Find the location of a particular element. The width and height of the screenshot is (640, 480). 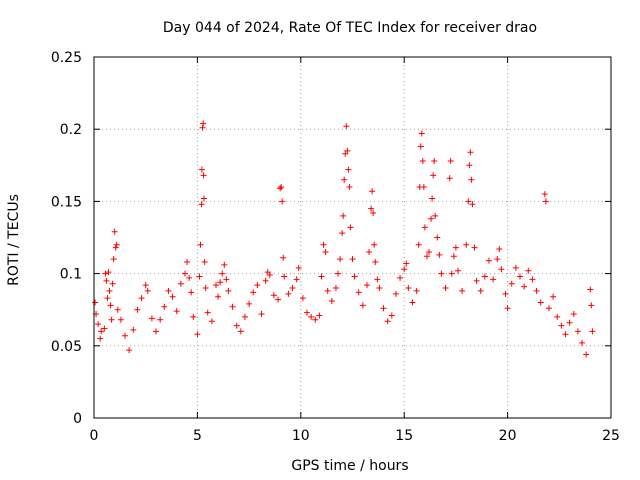

y-axis-label: ROTI / TECUs is located at coordinates (14, 240).